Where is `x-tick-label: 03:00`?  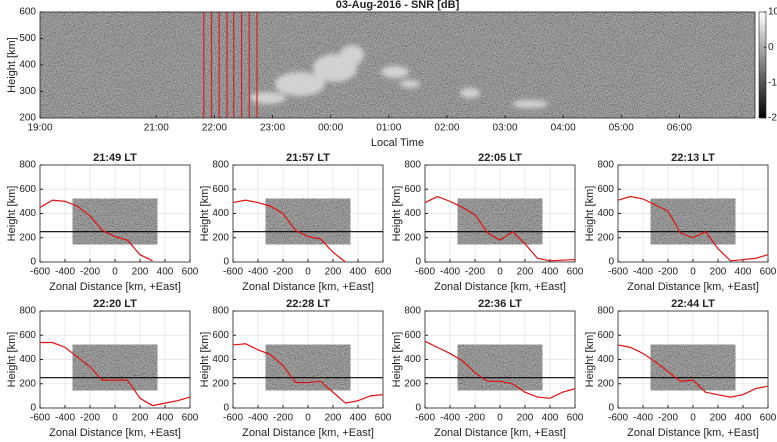
x-tick-label: 03:00 is located at coordinates (505, 128).